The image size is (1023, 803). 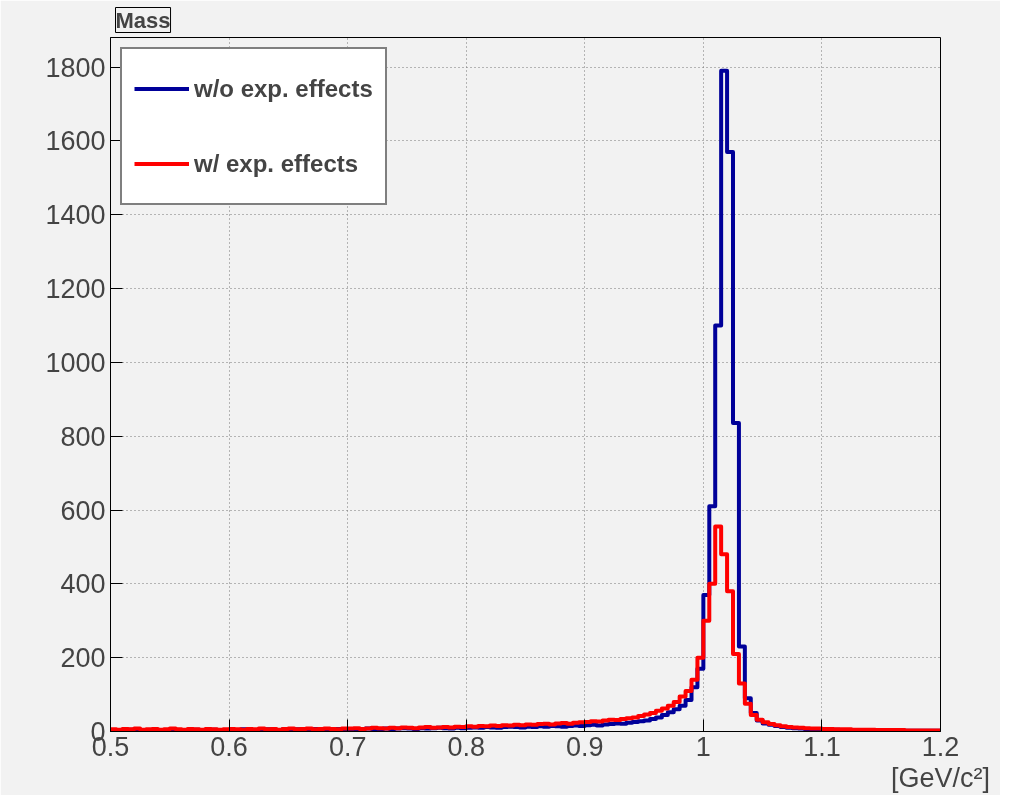 I want to click on y-tick-label: 1000, so click(x=75, y=362).